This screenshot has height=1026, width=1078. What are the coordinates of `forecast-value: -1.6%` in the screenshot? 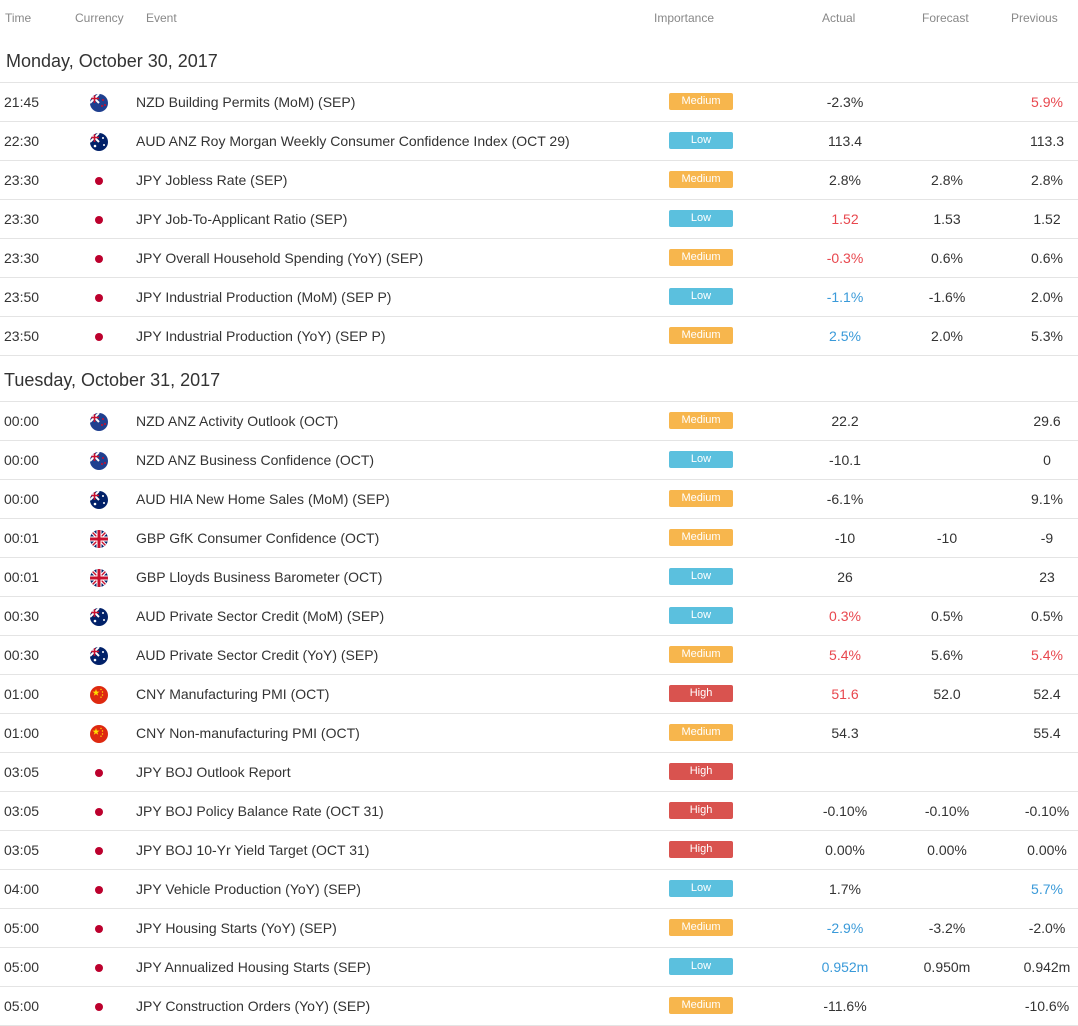 It's located at (947, 297).